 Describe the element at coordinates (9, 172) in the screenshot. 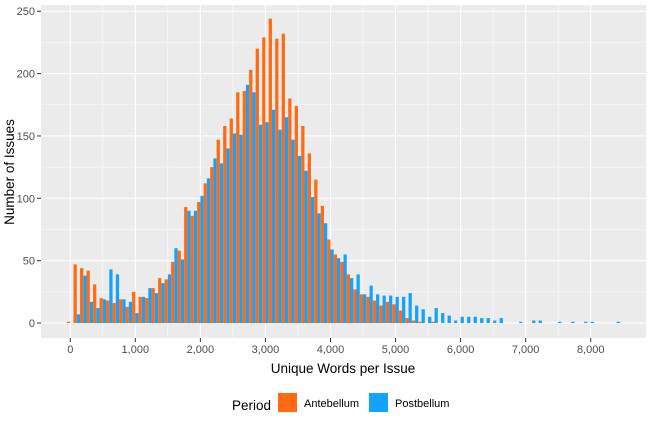

I see `y-axis-title: Number of Issues` at that location.